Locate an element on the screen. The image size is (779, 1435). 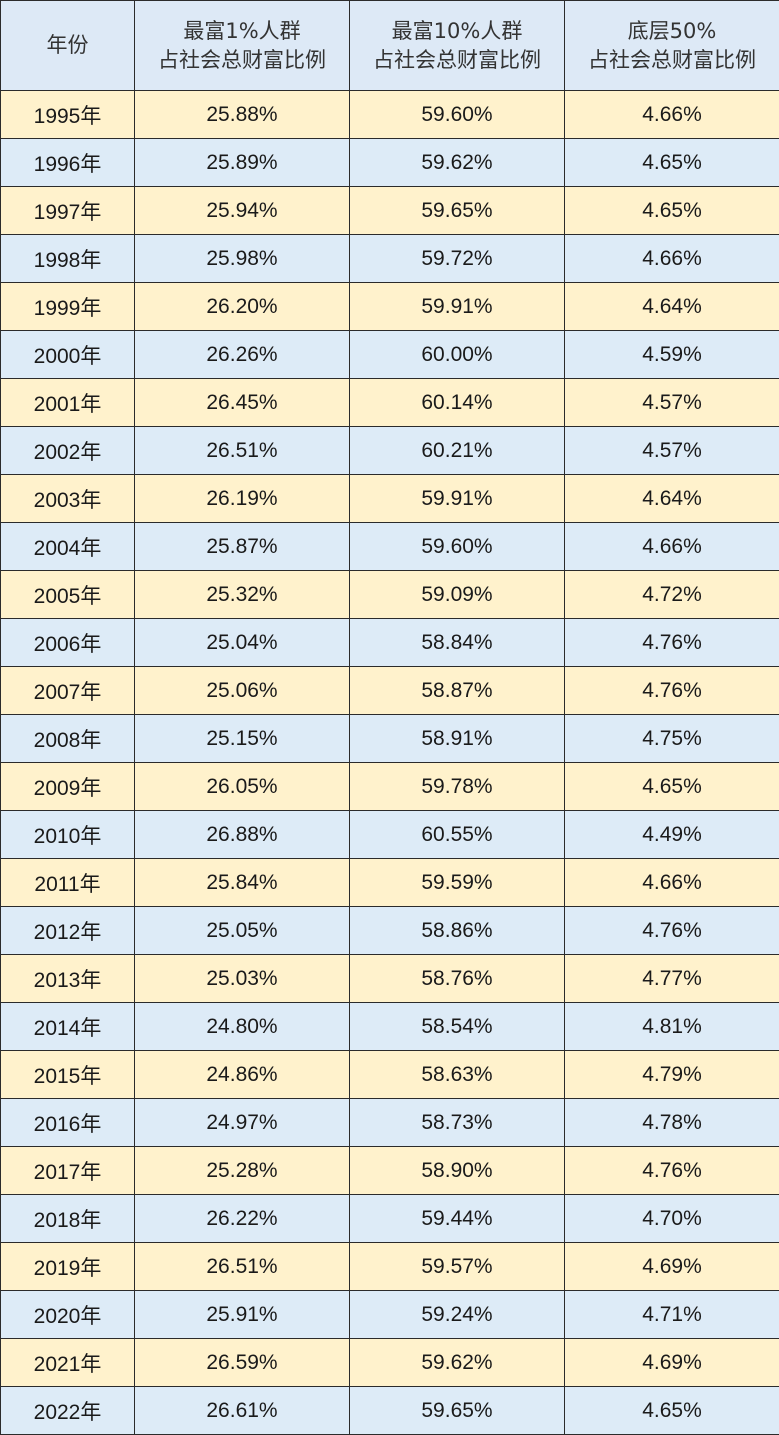
table-row: 2005年 25.32% 59.09% 4.72% is located at coordinates (389, 594).